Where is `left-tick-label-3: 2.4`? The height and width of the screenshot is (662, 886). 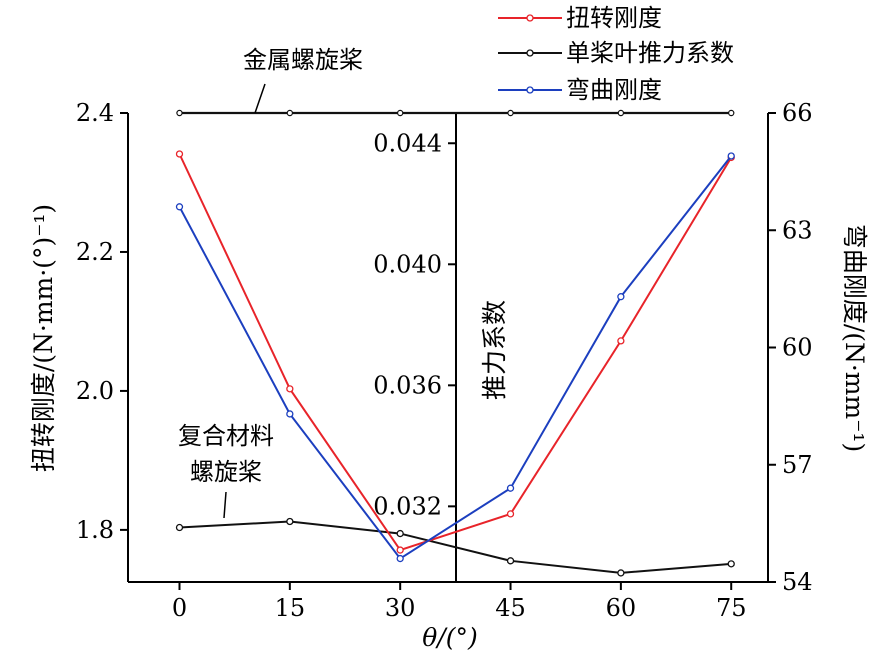
left-tick-label-3: 2.4 is located at coordinates (95, 113).